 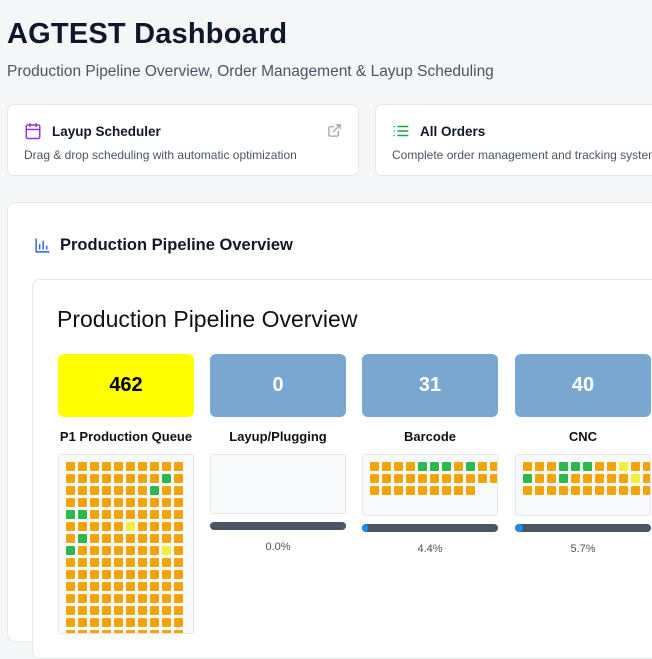 What do you see at coordinates (583, 454) in the screenshot?
I see `stage-cnc: 40 CNC 5.7%` at bounding box center [583, 454].